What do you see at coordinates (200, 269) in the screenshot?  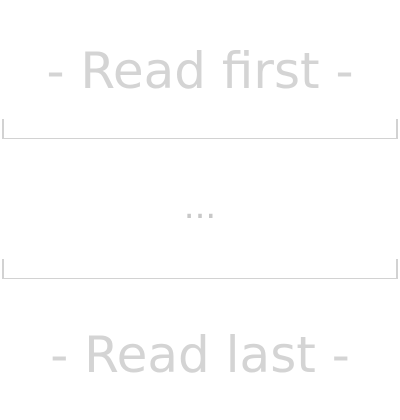 I see `bottom-divider-rule` at bounding box center [200, 269].